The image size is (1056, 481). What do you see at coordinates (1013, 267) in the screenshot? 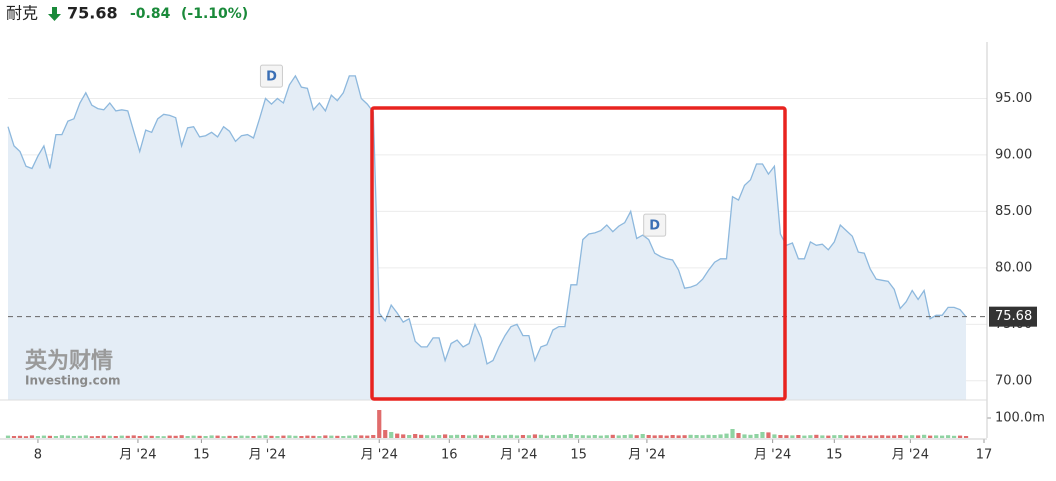
I see `y-tick-label: 80.00` at bounding box center [1013, 267].